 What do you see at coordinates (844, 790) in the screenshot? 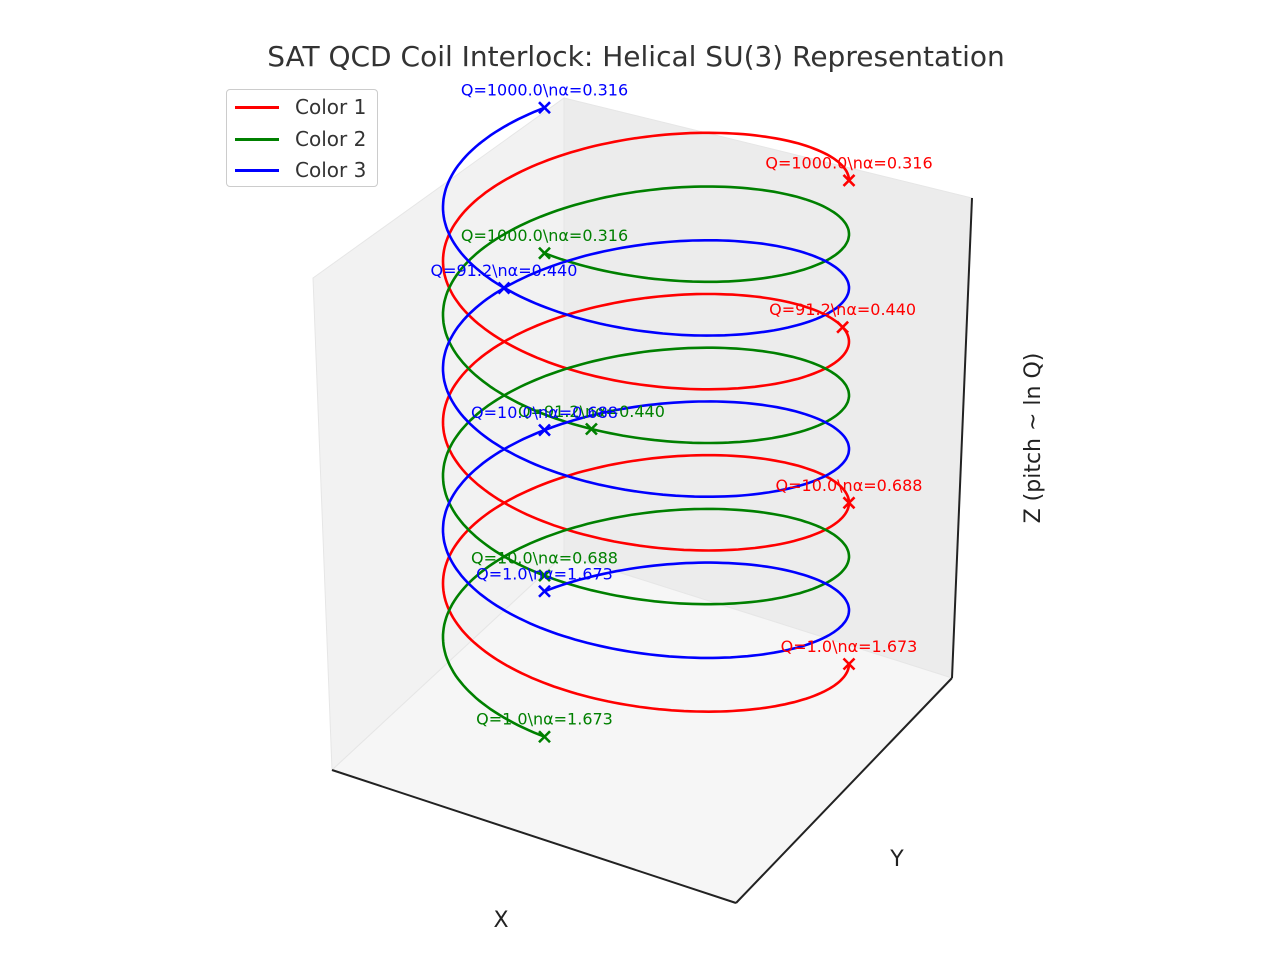
I see `y-axis-line` at bounding box center [844, 790].